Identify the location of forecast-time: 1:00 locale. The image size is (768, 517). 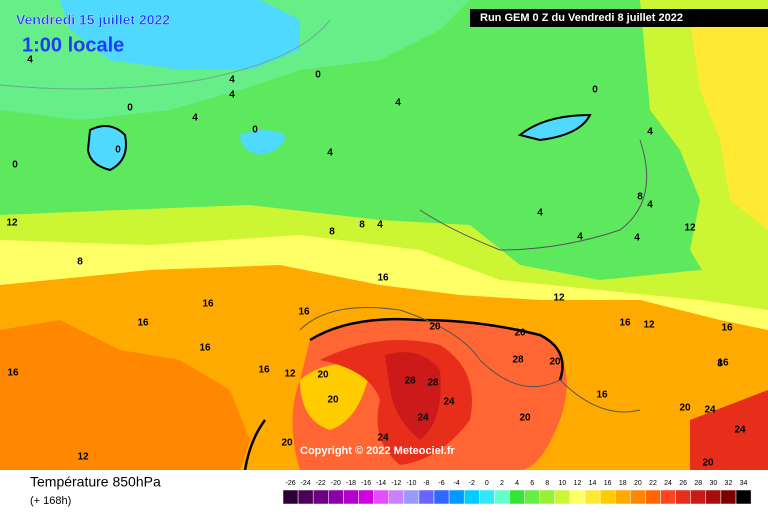
(73, 45).